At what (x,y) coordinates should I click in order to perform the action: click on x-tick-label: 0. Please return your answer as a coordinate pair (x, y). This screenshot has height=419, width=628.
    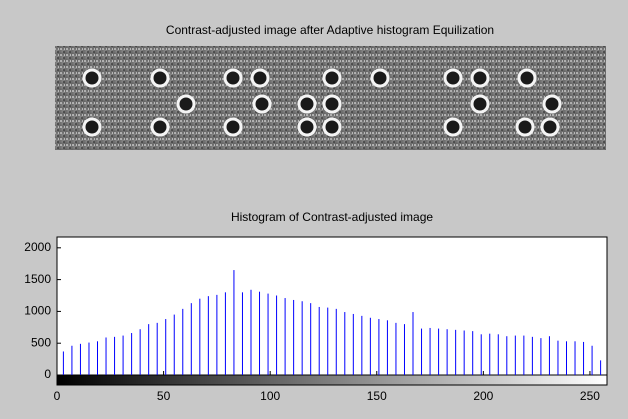
    Looking at the image, I should click on (57, 396).